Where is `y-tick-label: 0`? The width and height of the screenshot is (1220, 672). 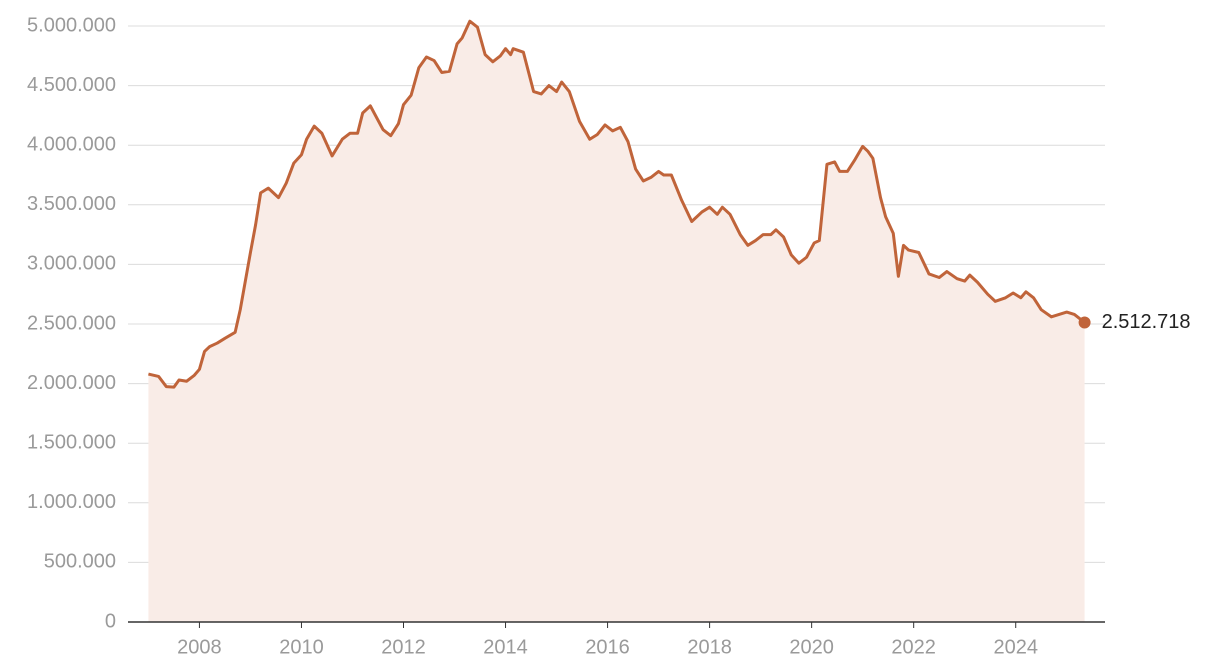 y-tick-label: 0 is located at coordinates (110, 621).